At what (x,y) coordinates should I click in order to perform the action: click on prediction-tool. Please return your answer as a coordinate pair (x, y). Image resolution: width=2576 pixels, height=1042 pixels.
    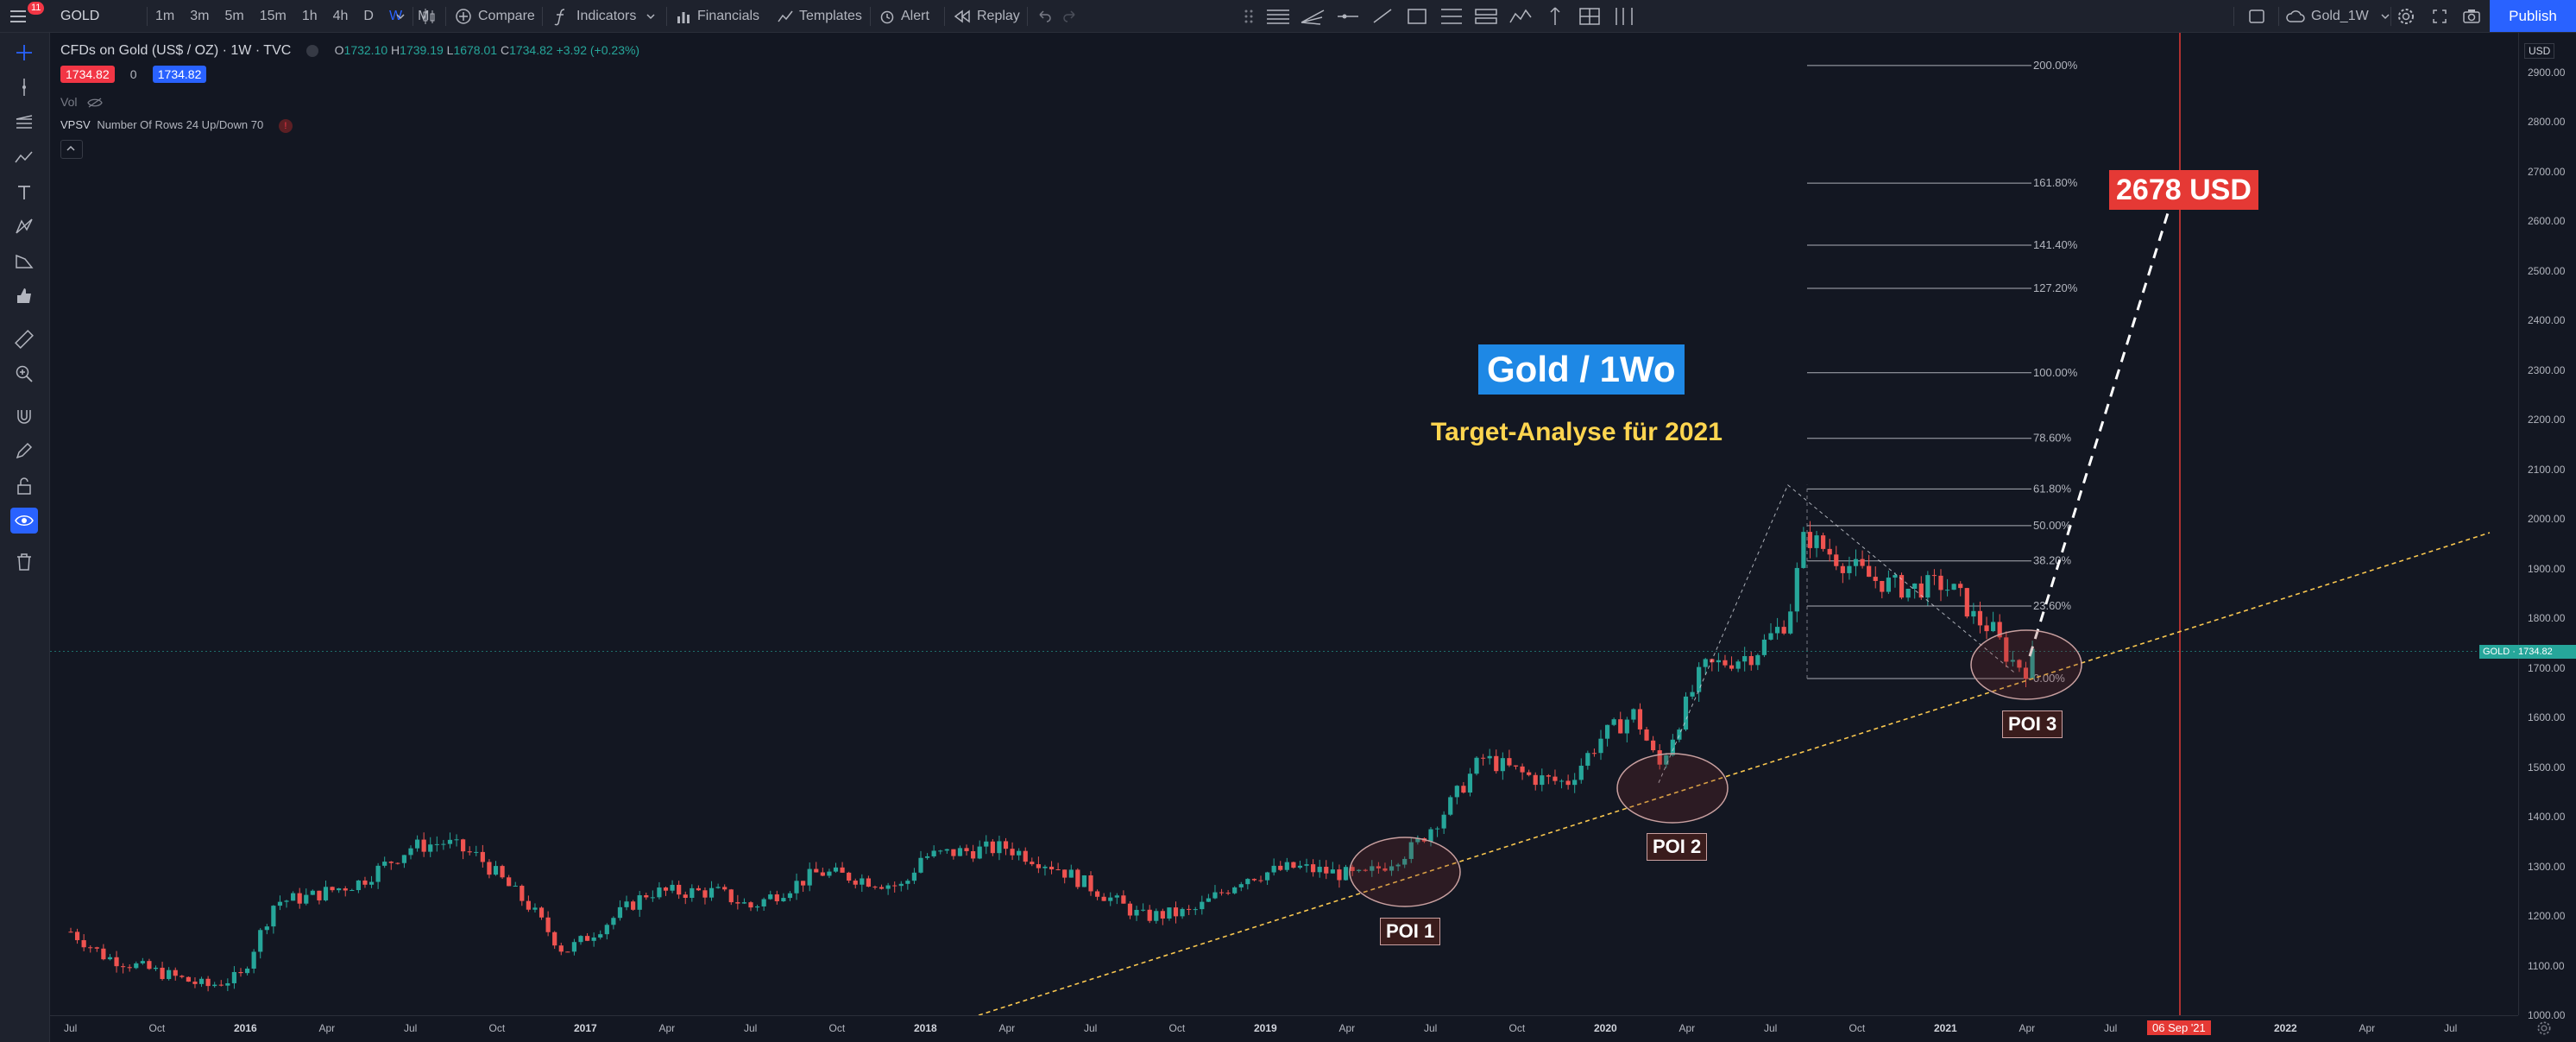
    Looking at the image, I should click on (24, 262).